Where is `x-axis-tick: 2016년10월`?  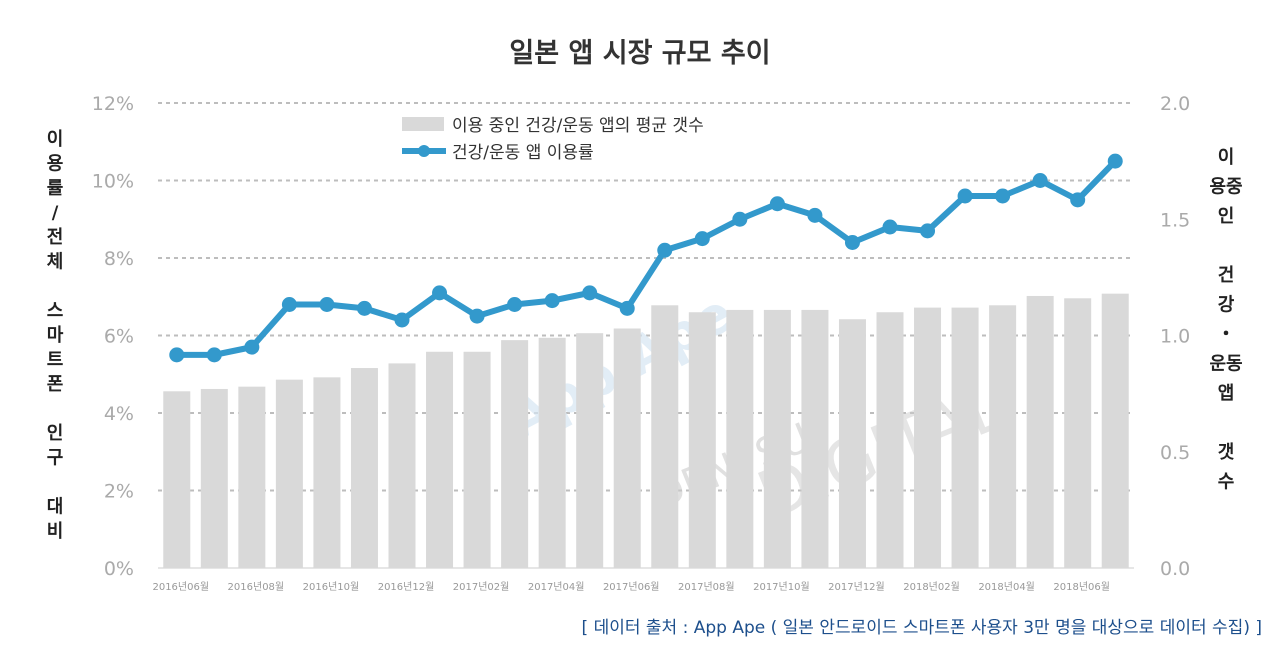
x-axis-tick: 2016년10월 is located at coordinates (331, 587).